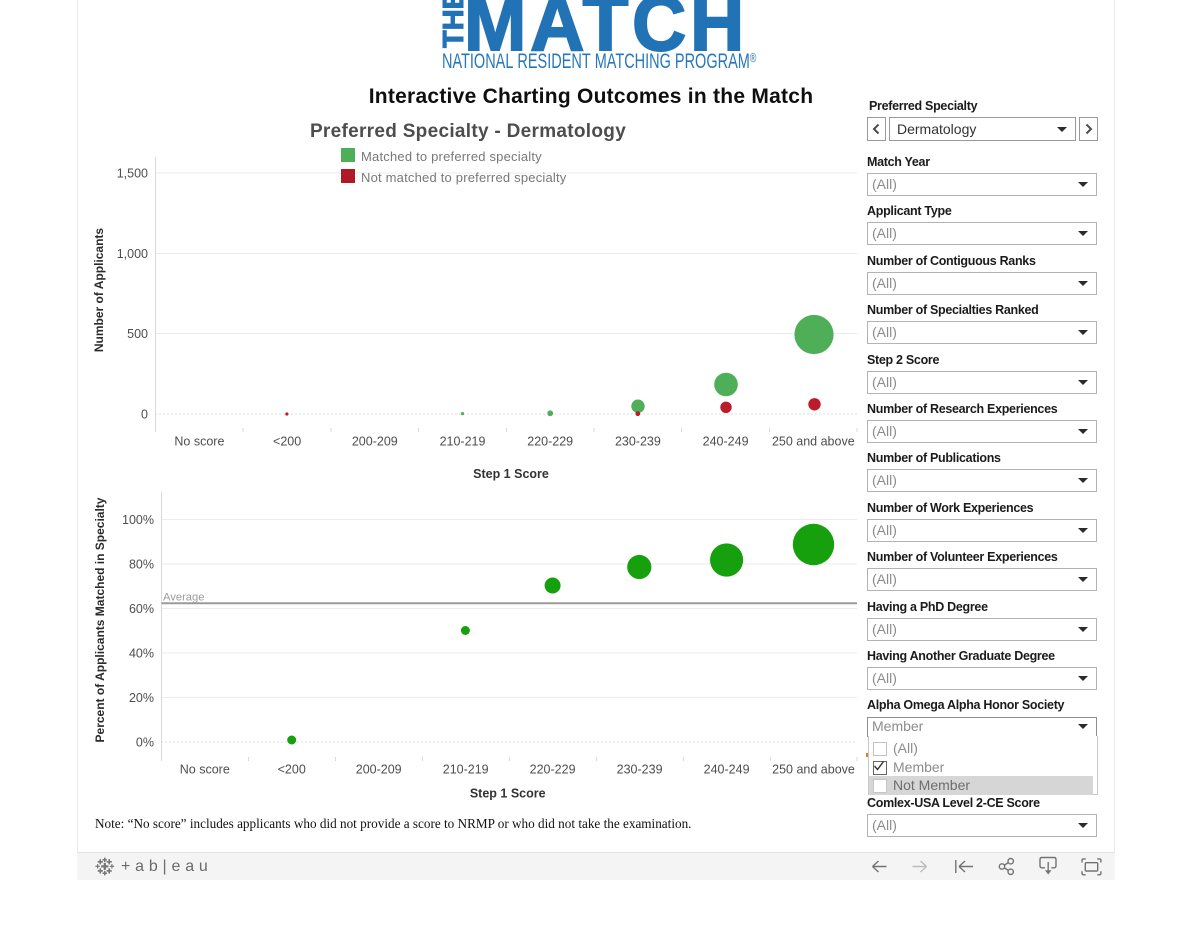 The width and height of the screenshot is (1200, 930). What do you see at coordinates (144, 414) in the screenshot?
I see `svg-text: 0` at bounding box center [144, 414].